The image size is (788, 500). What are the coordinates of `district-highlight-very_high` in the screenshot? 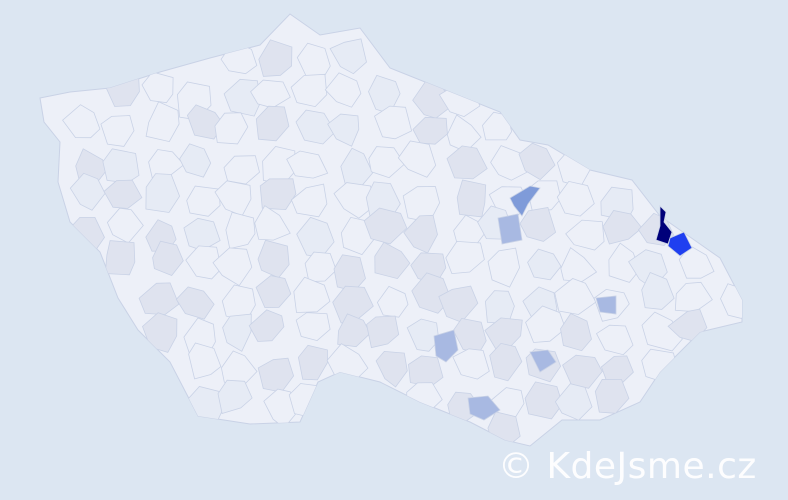 It's located at (680, 244).